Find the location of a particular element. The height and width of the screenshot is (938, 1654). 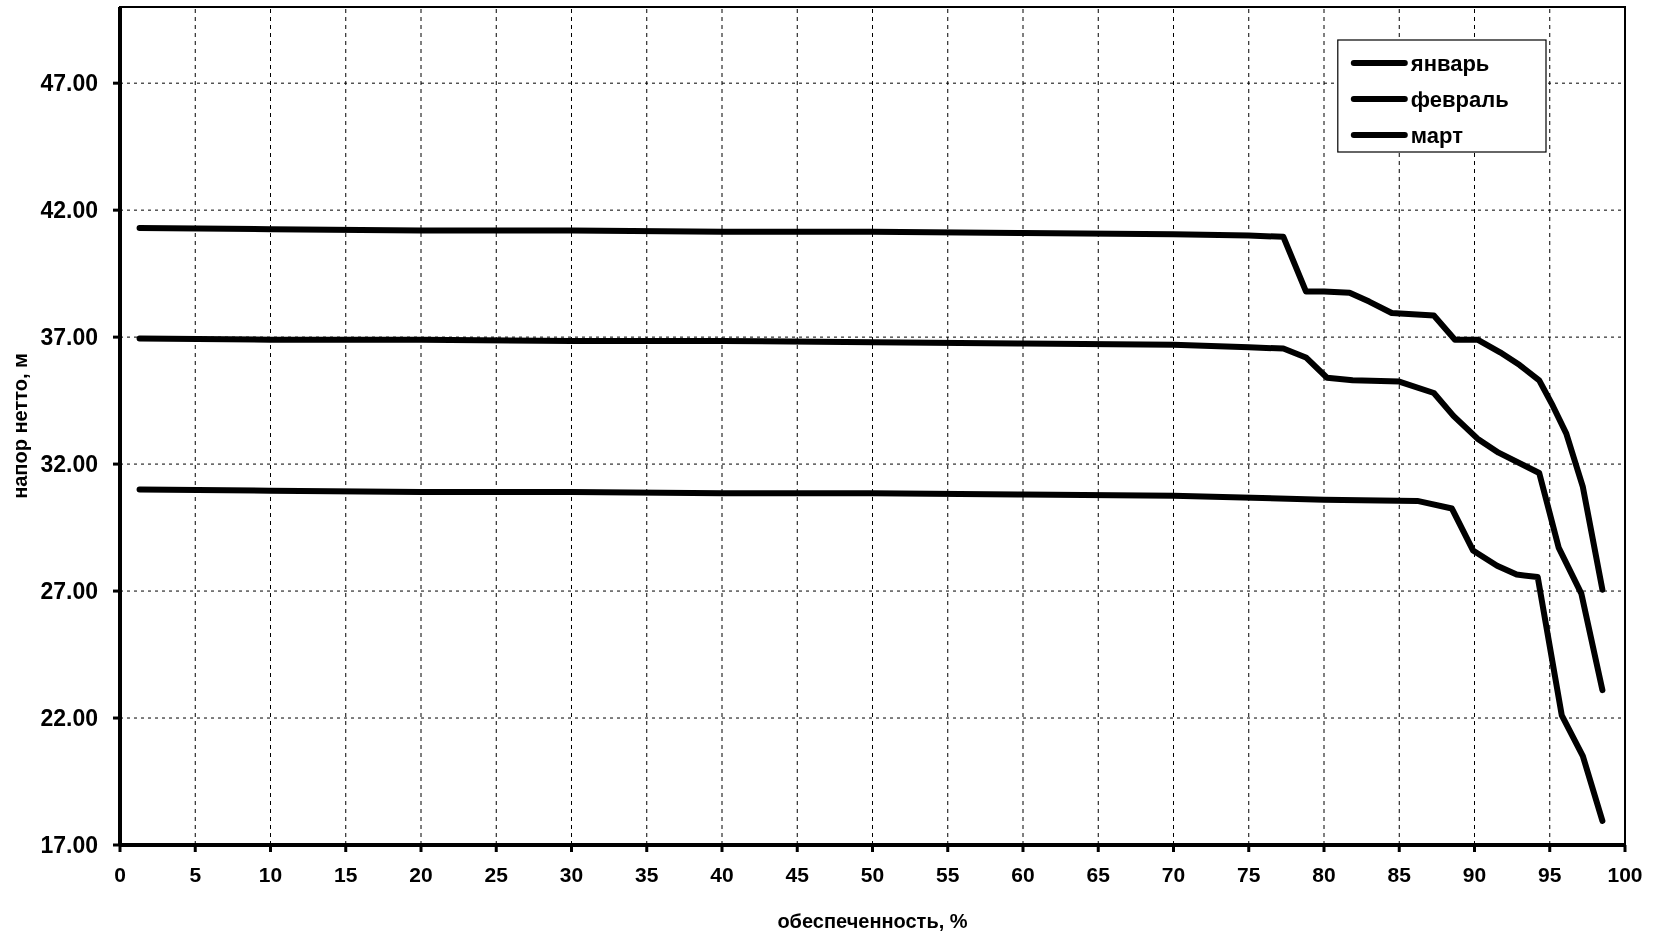

y-tick-label: 47.00 is located at coordinates (69, 83).